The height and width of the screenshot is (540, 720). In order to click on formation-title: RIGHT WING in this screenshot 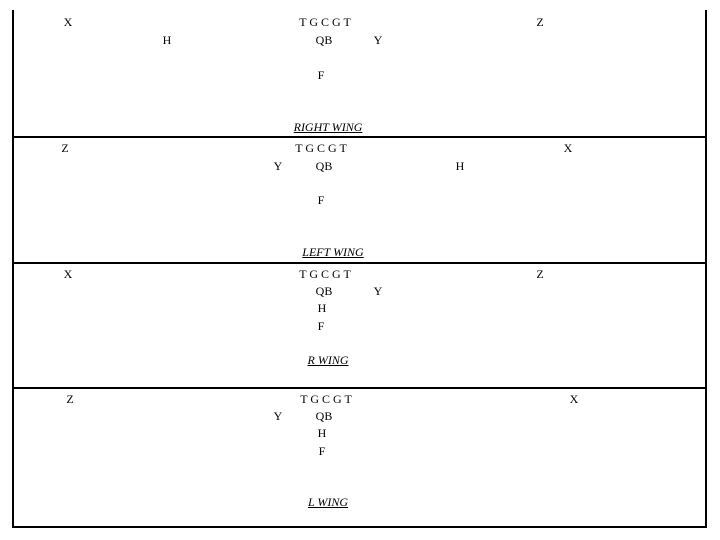, I will do `click(328, 127)`.